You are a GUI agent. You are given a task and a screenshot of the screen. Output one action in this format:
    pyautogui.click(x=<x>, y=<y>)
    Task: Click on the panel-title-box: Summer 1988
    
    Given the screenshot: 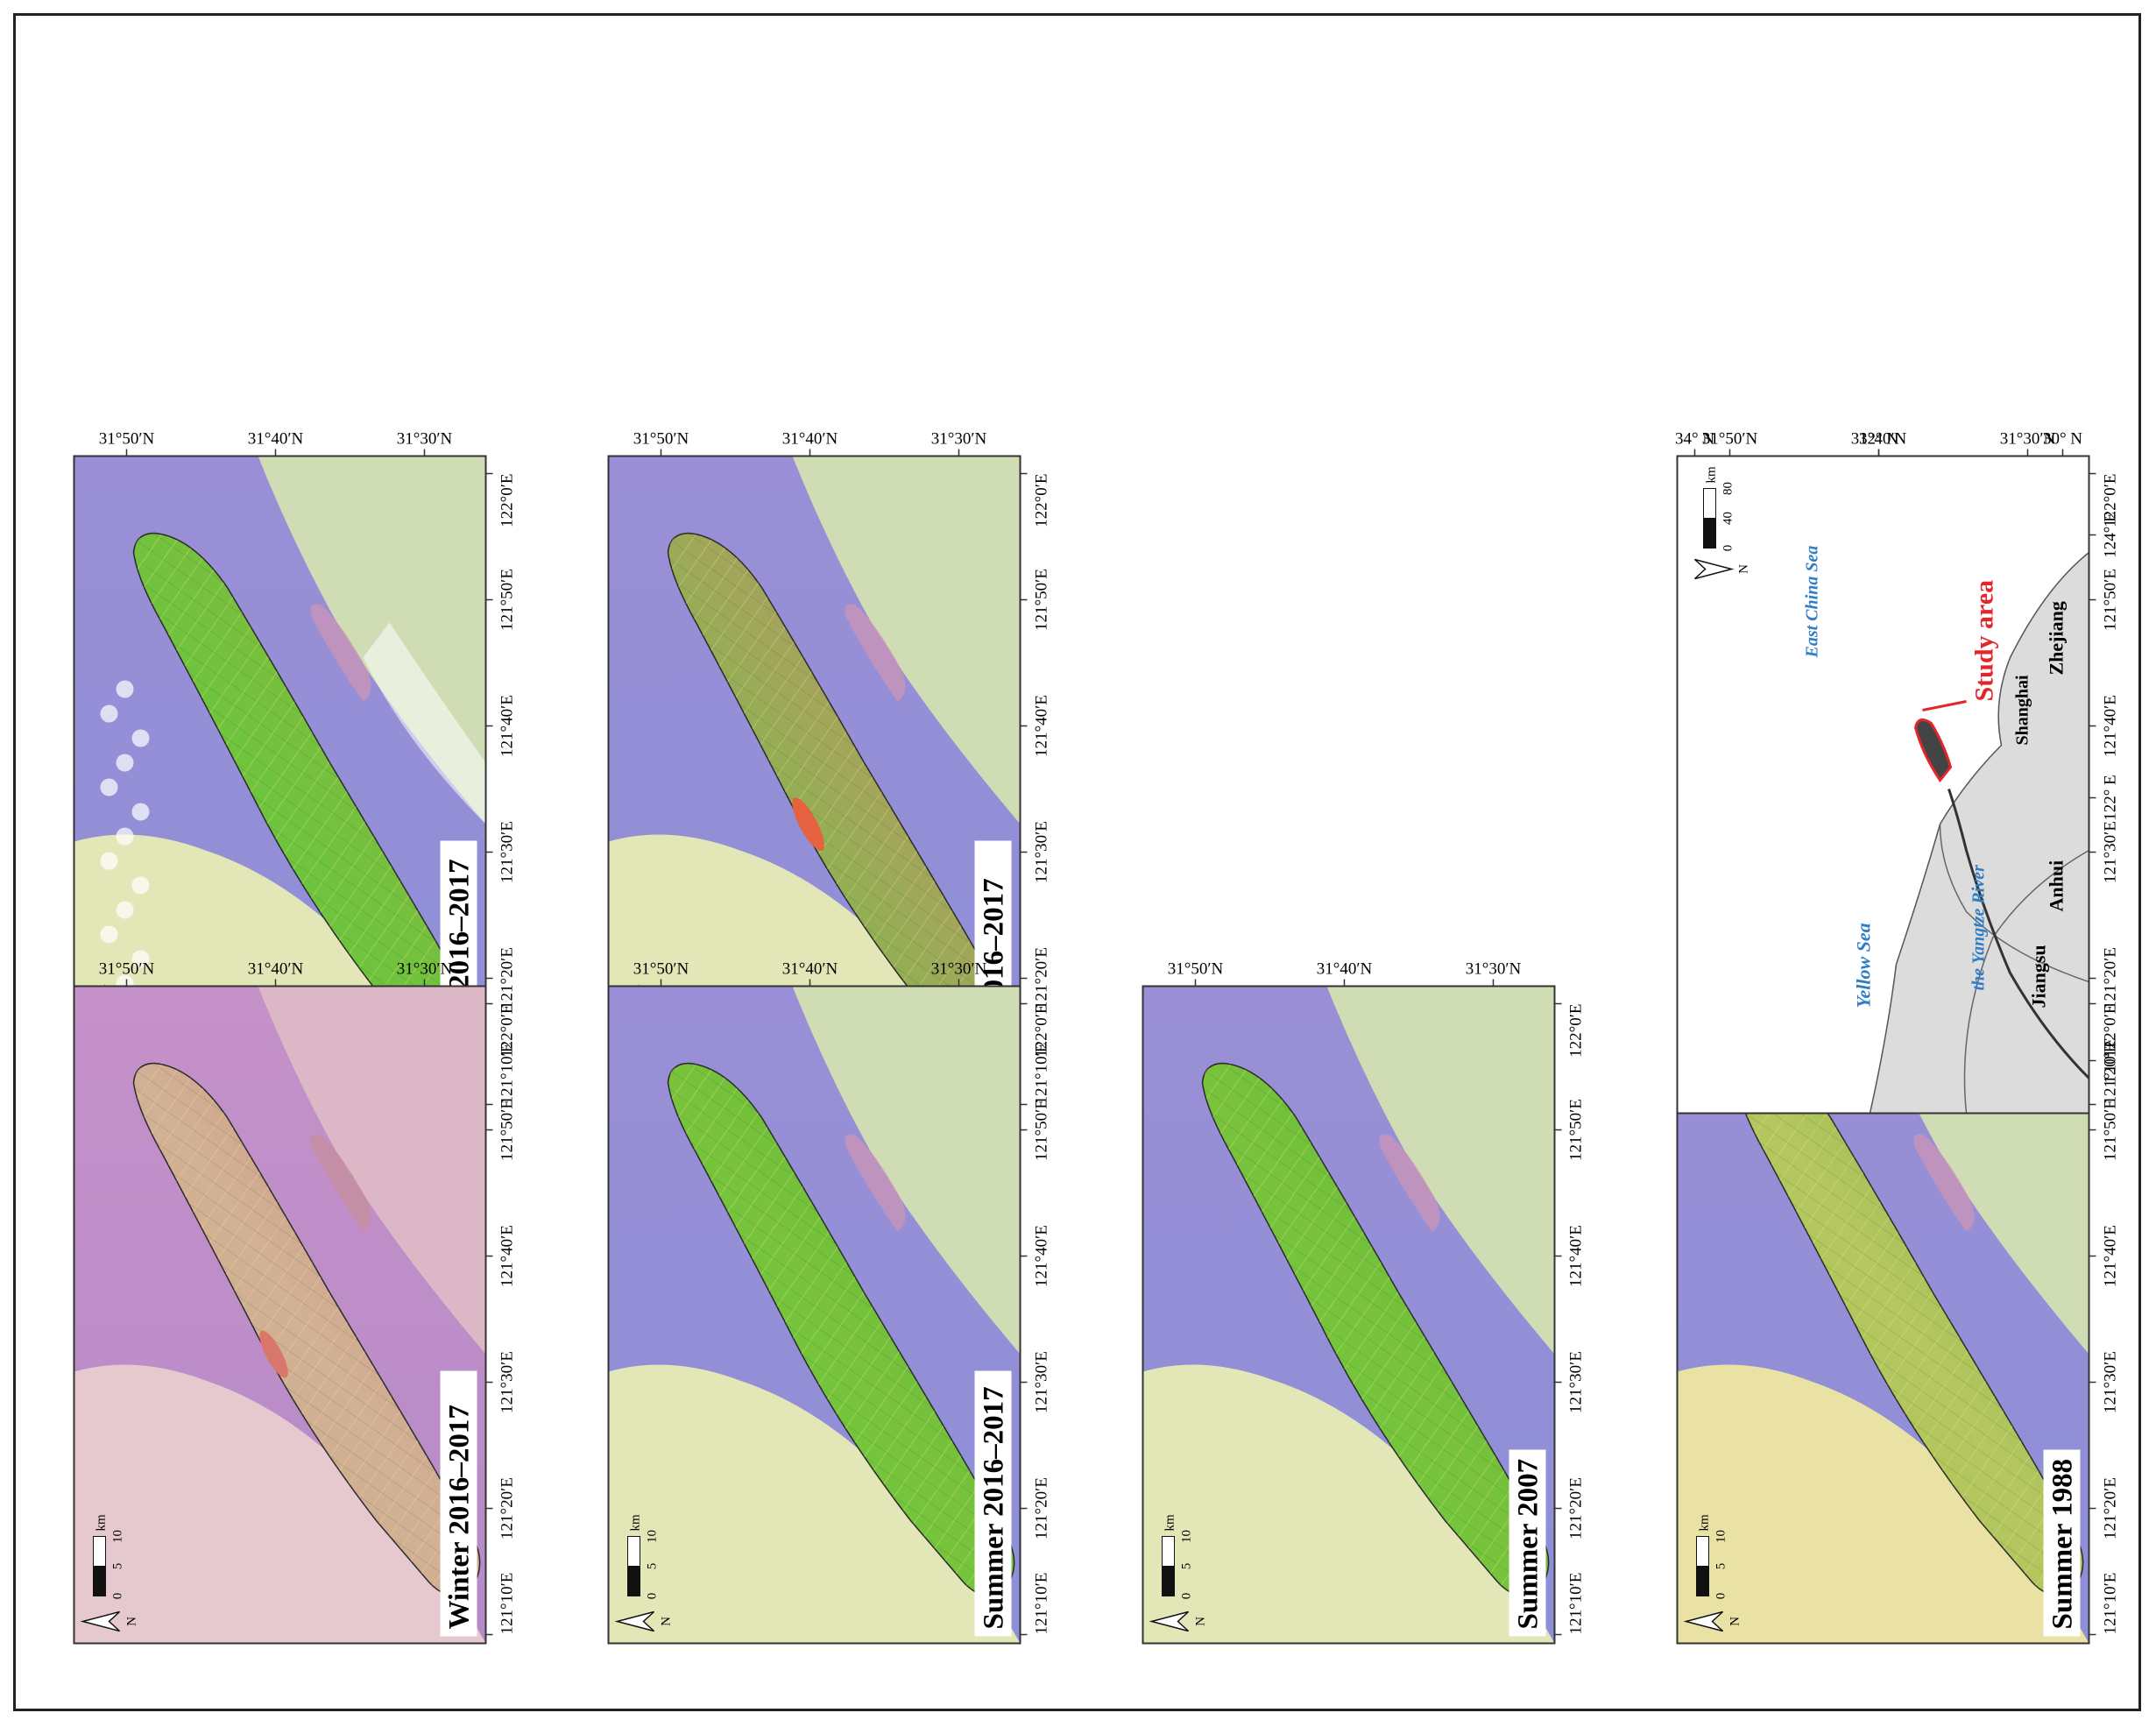 What is the action you would take?
    pyautogui.click(x=2062, y=1543)
    